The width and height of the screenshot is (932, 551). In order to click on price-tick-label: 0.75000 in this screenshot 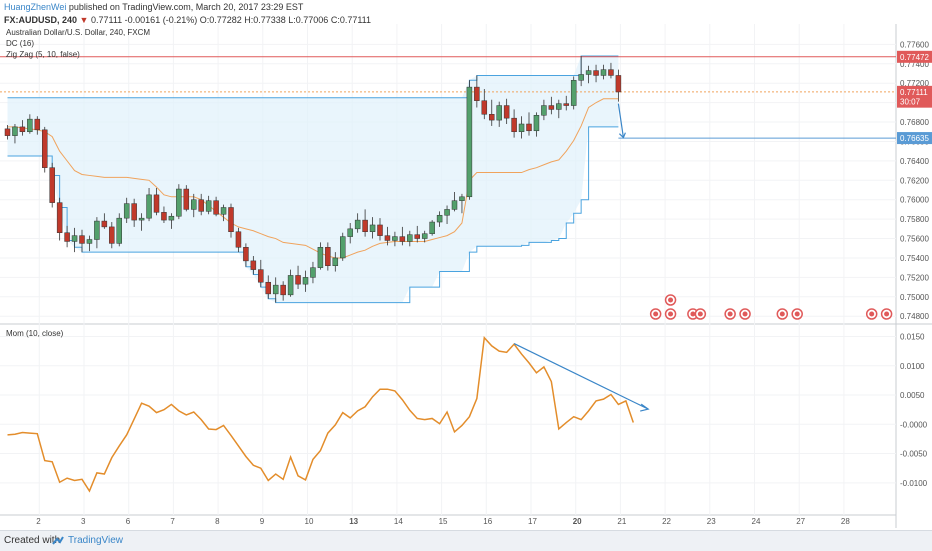, I will do `click(914, 297)`.